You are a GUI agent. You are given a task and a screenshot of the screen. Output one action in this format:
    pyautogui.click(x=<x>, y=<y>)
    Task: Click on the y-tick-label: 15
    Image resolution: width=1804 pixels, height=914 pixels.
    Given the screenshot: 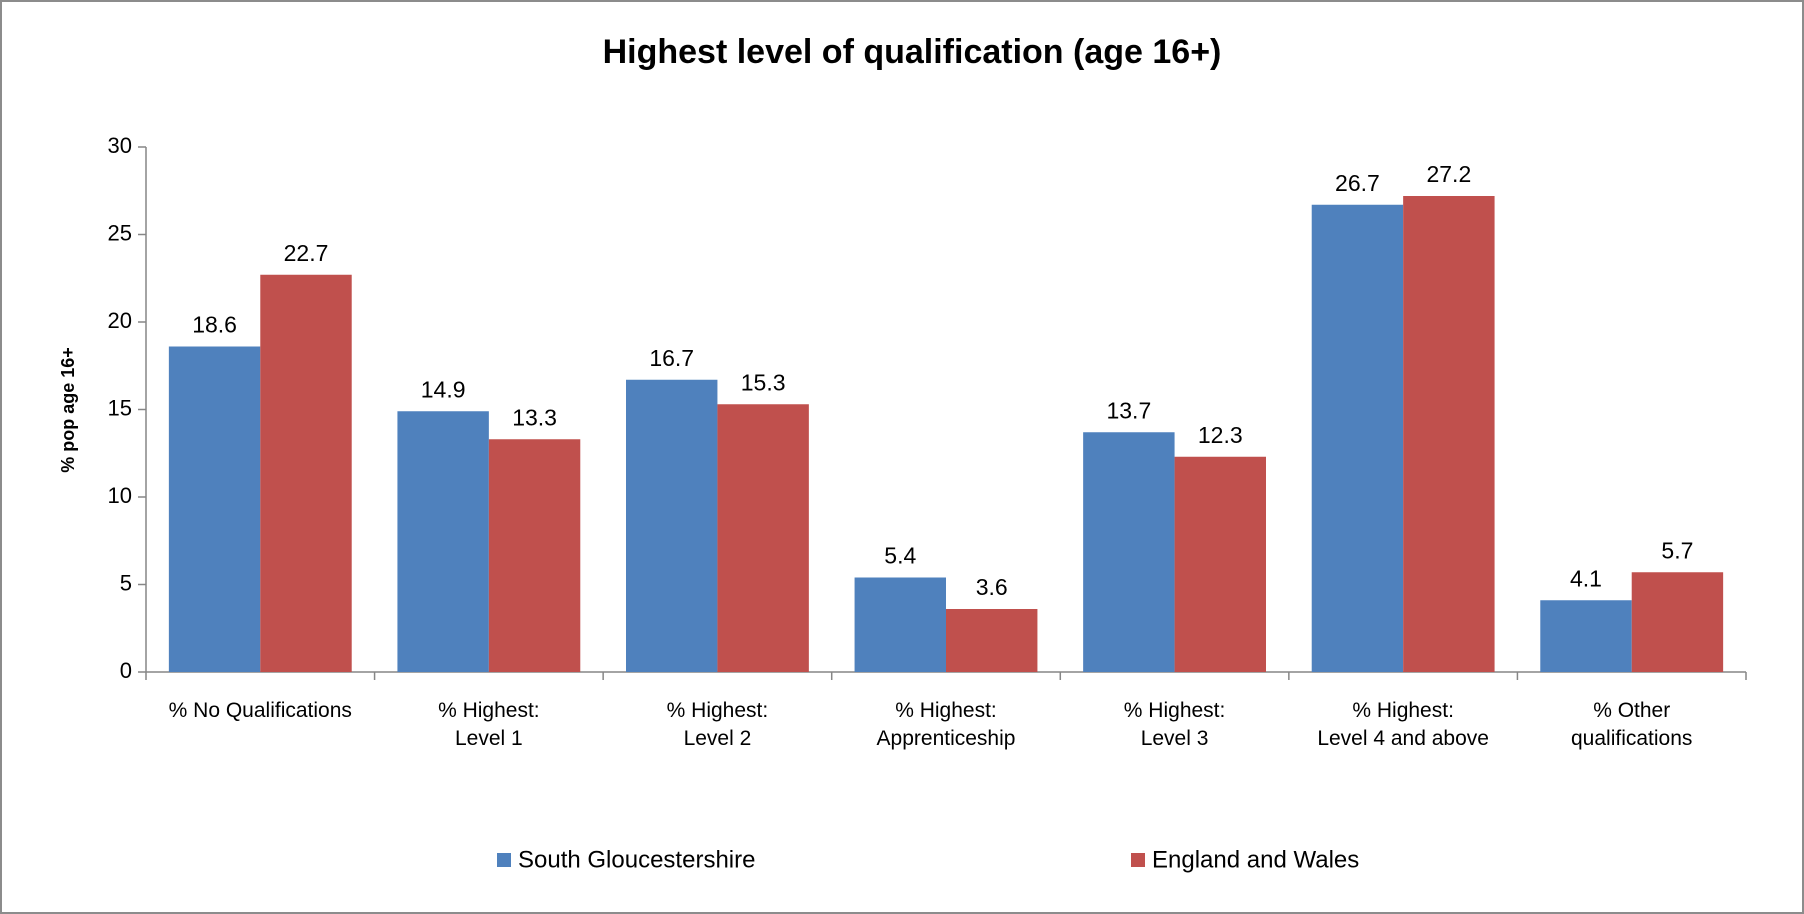 What is the action you would take?
    pyautogui.click(x=120, y=407)
    